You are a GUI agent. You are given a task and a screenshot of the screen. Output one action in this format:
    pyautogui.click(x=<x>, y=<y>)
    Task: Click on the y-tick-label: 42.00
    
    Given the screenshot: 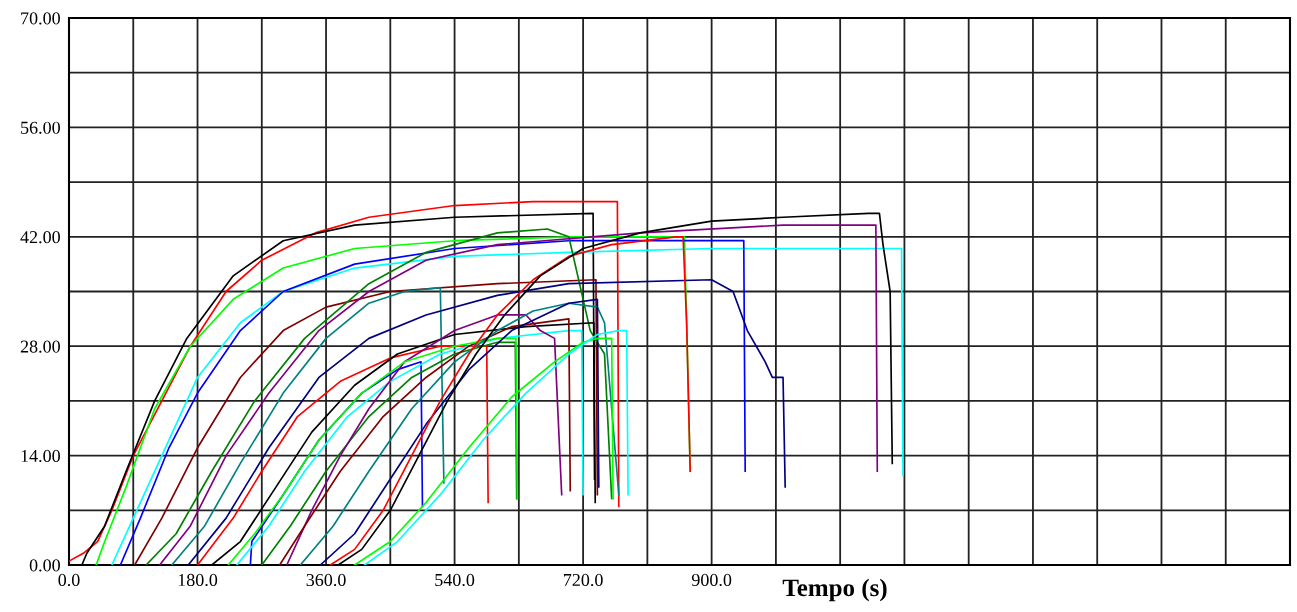 What is the action you would take?
    pyautogui.click(x=40, y=237)
    